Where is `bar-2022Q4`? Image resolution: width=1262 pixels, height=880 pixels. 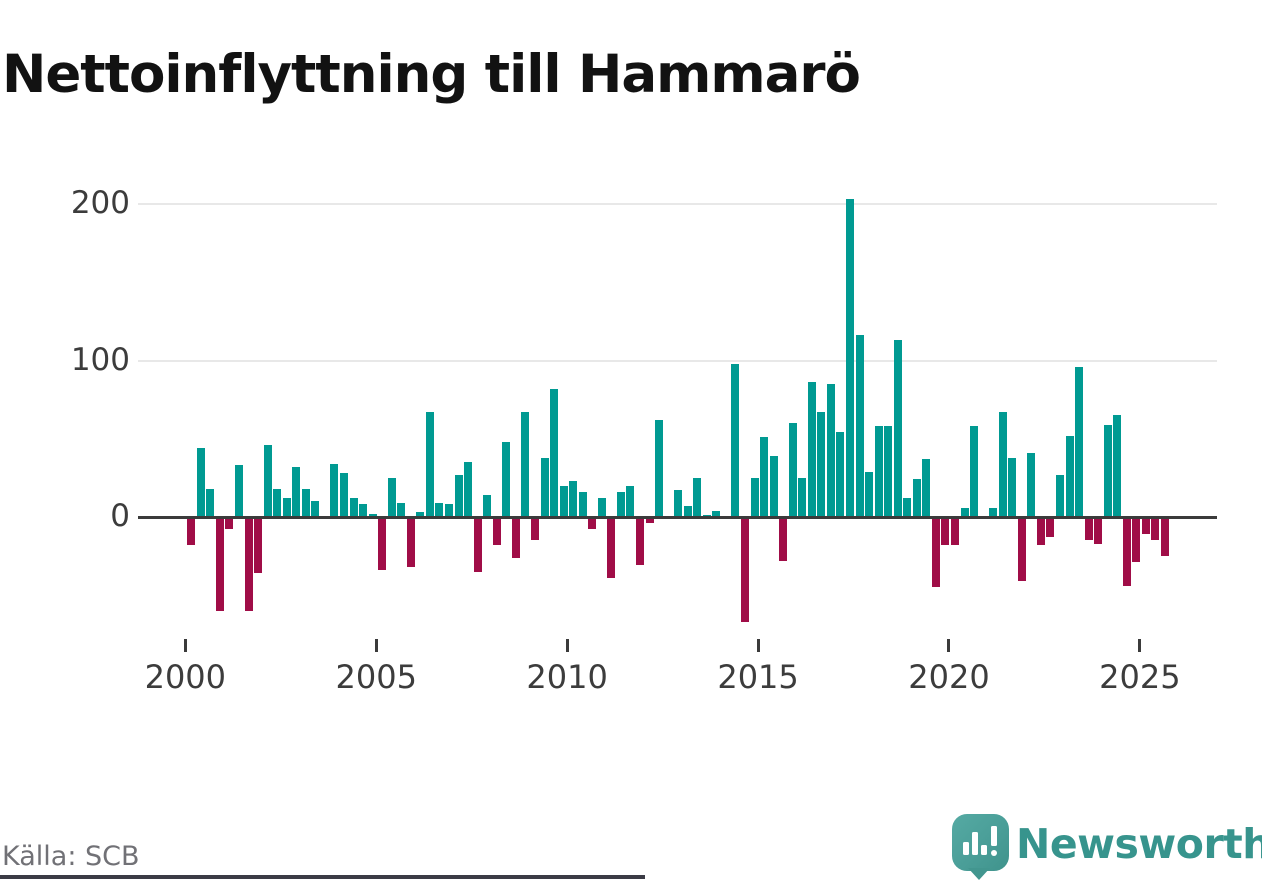
bar-2022Q4 is located at coordinates (1059, 495).